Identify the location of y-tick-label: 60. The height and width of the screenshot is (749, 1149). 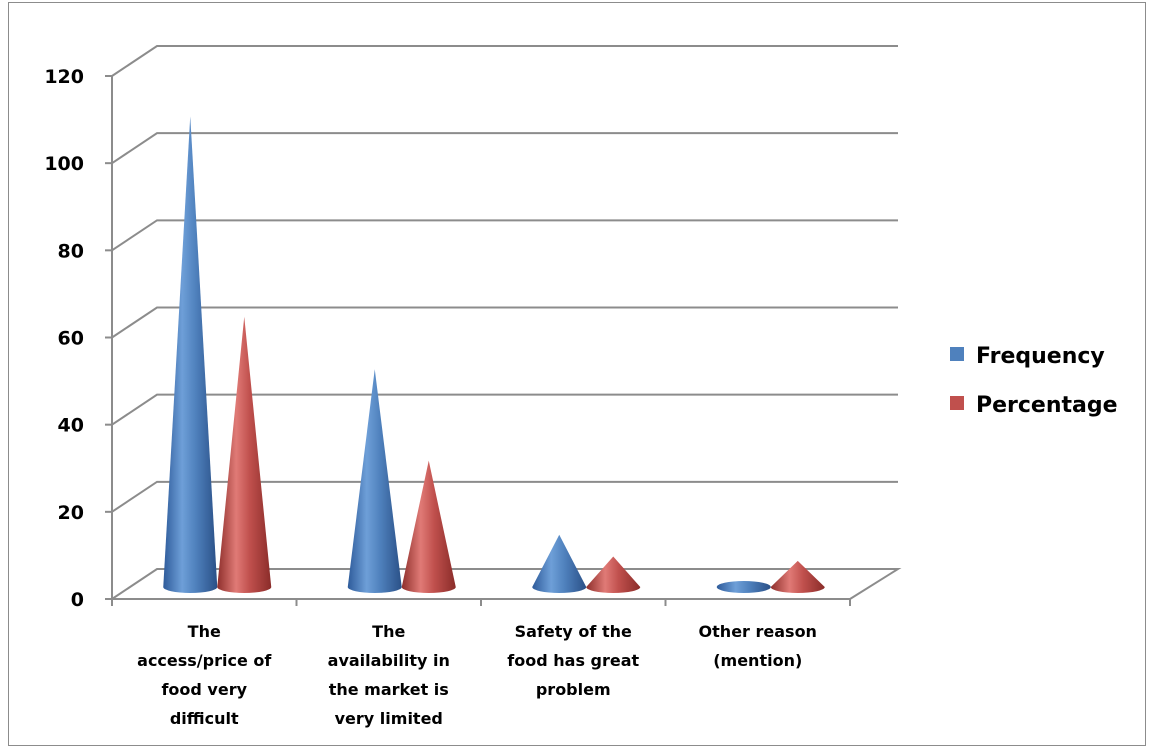
(71, 339).